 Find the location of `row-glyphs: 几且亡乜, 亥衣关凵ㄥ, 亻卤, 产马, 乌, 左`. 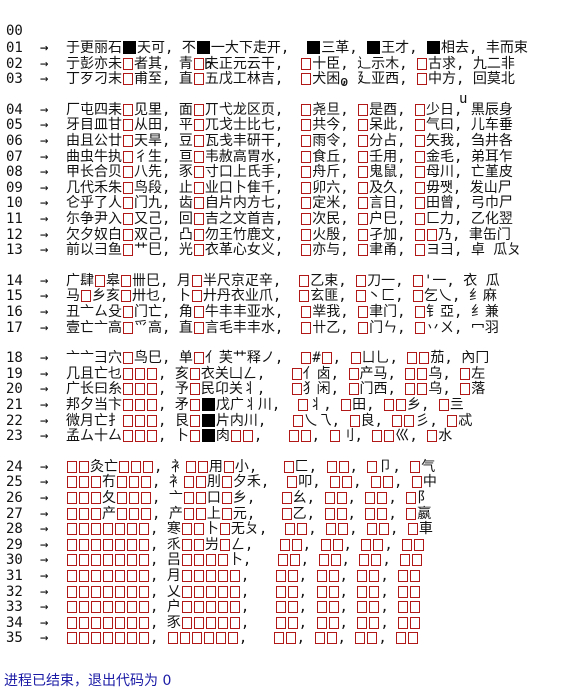

row-glyphs: 几且亡乜, 亥衣关凵ㄥ, 亻卤, 产马, 乌, 左 is located at coordinates (276, 373).